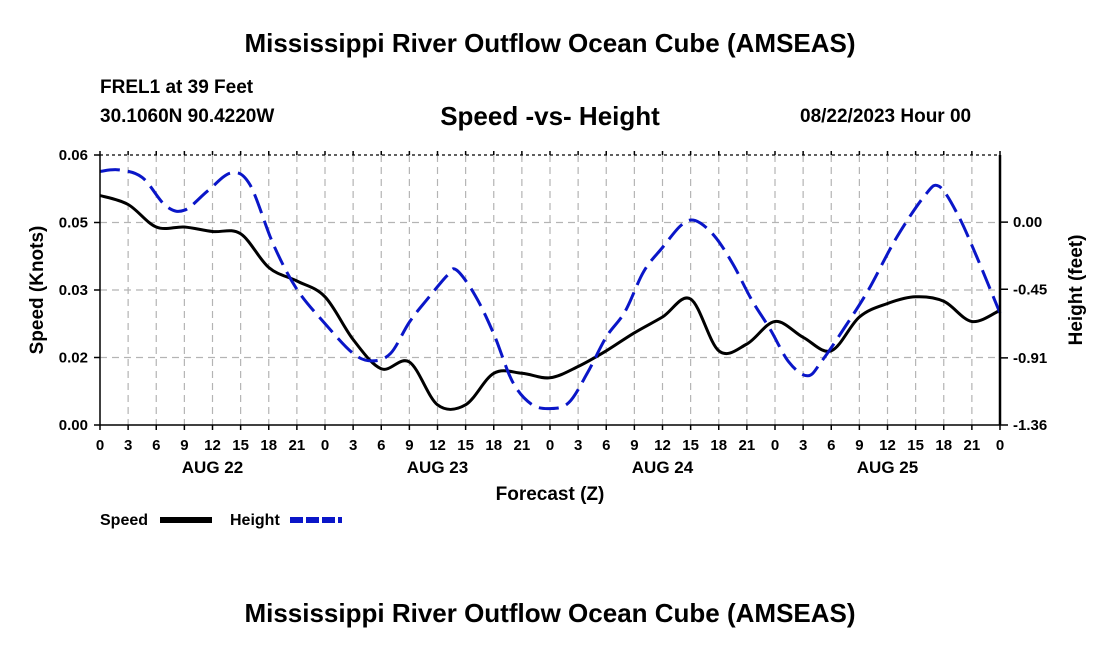  Describe the element at coordinates (550, 116) in the screenshot. I see `chart-subtitle: Speed -vs- Height` at that location.